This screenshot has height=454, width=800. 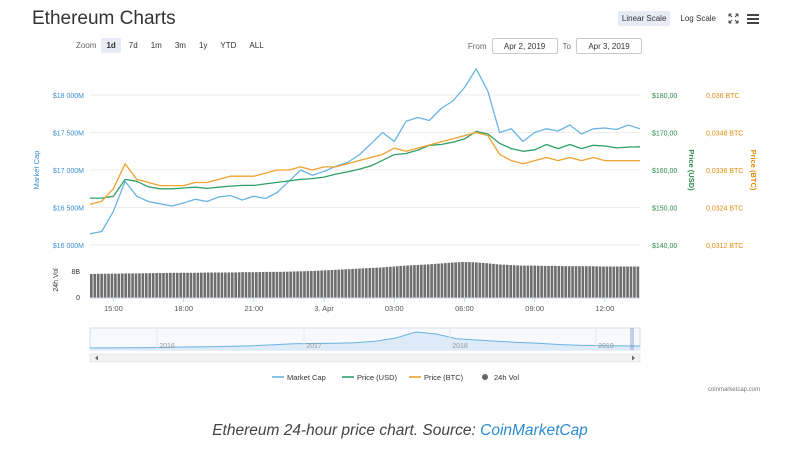 I want to click on legend-item-label: Market Cap, so click(x=306, y=377).